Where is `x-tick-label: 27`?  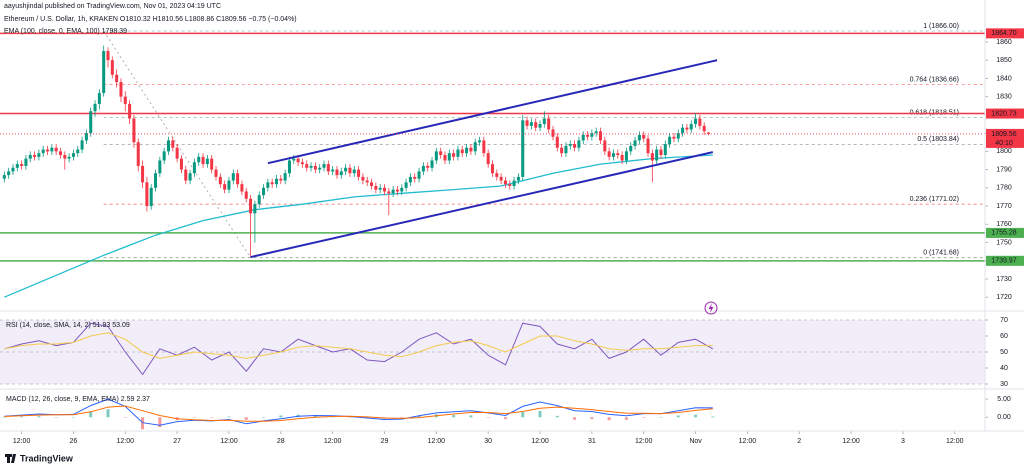 x-tick-label: 27 is located at coordinates (177, 441).